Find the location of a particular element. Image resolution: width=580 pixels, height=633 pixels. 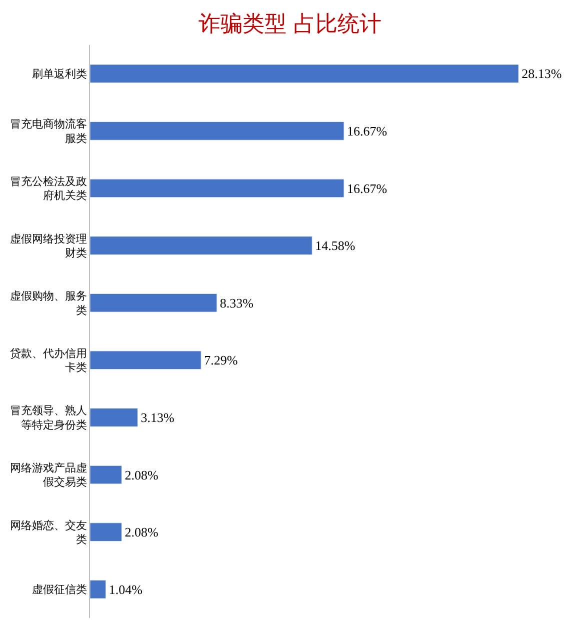

chart-title: 诈骗类型 占比统计 is located at coordinates (290, 25).